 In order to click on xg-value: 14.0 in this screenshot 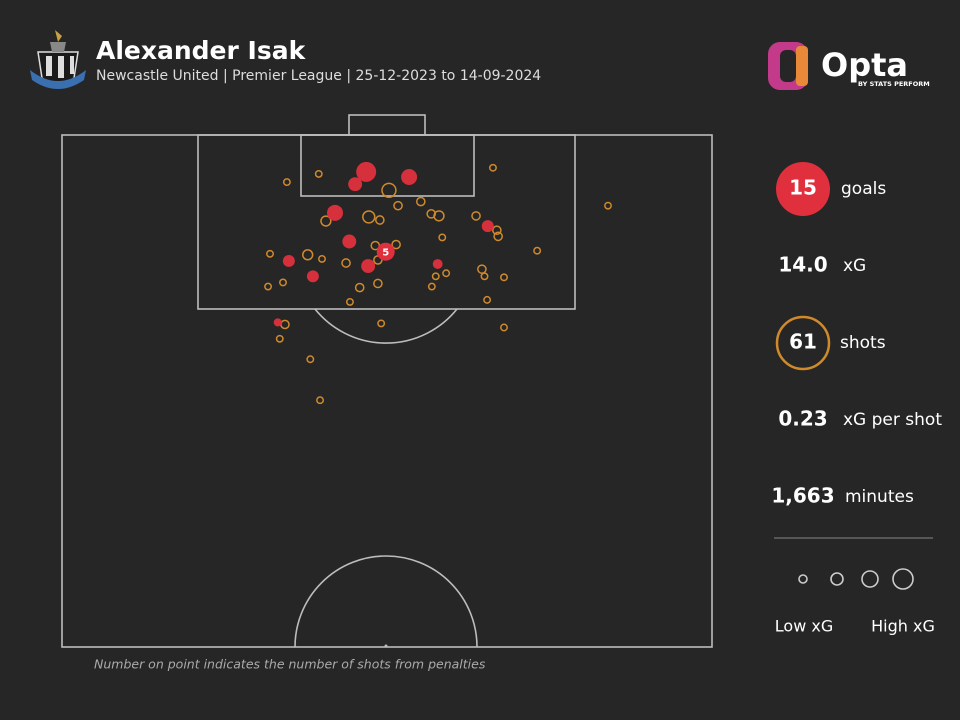, I will do `click(802, 265)`.